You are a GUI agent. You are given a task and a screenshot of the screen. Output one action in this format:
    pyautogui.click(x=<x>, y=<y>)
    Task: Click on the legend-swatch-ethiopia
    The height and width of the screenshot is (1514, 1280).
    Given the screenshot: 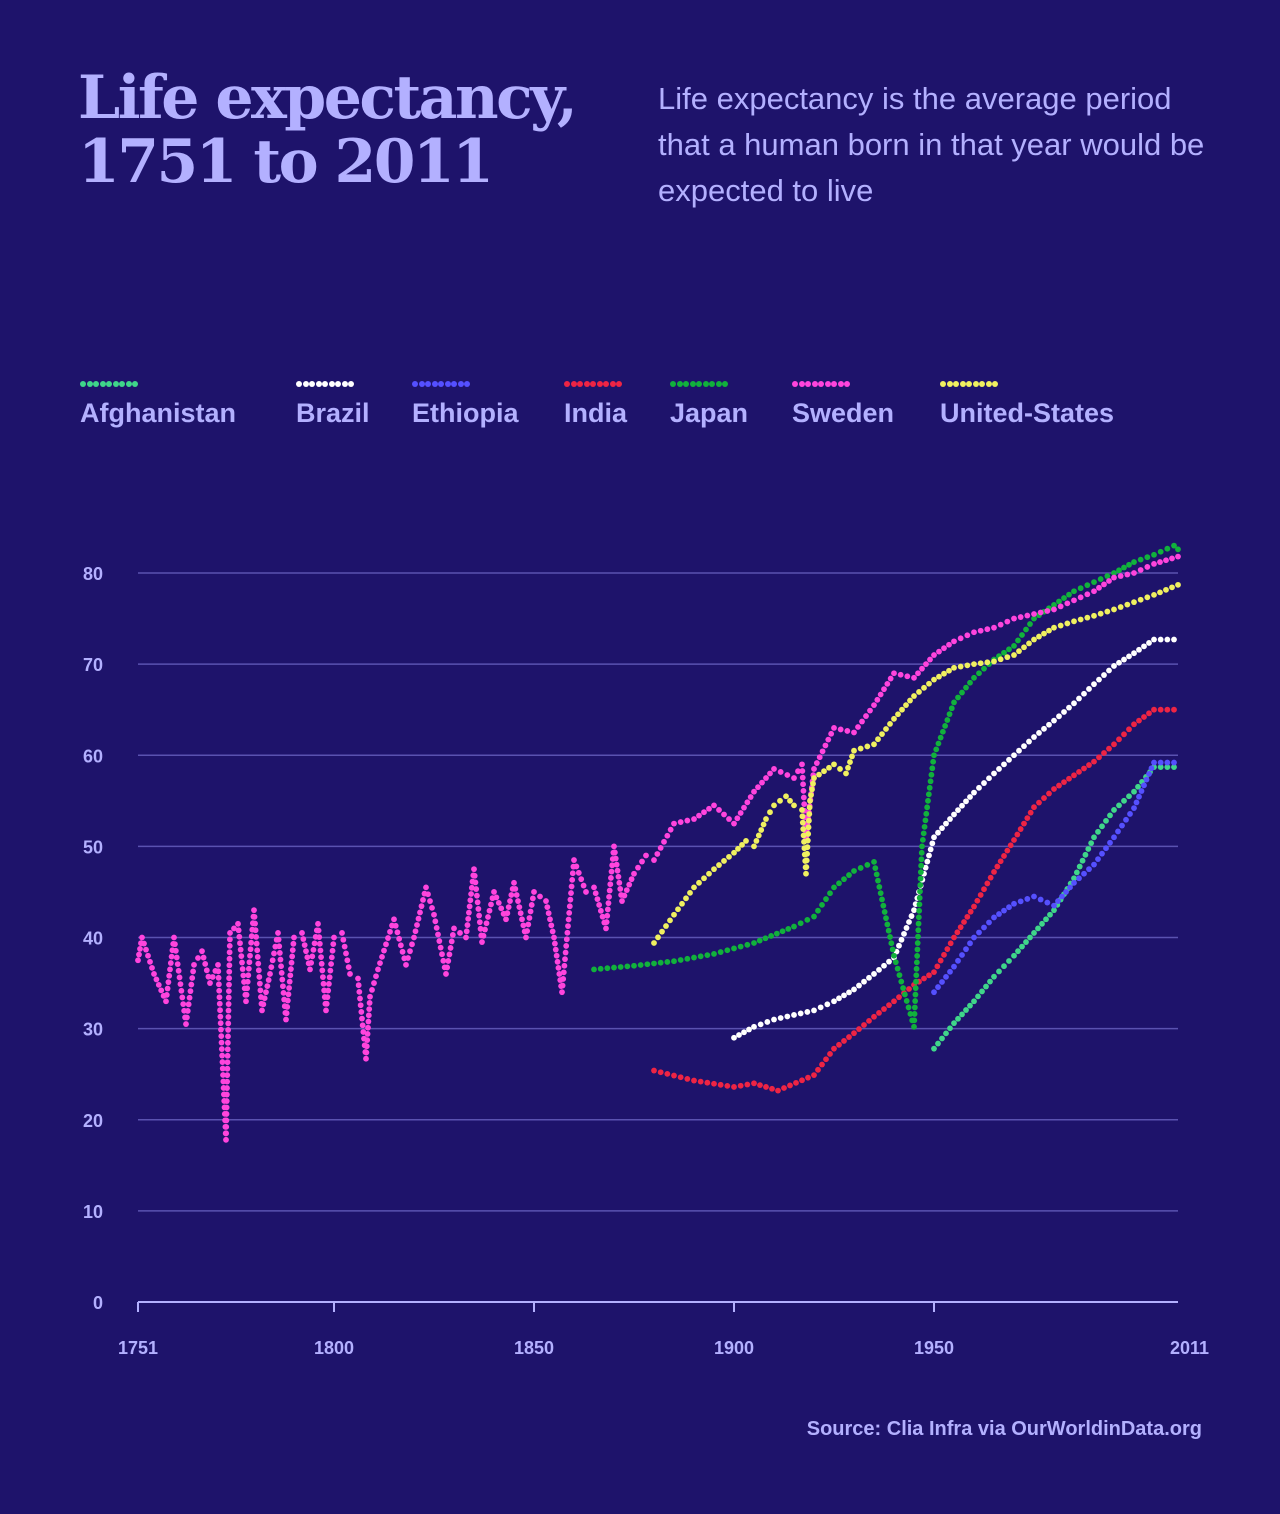 What is the action you would take?
    pyautogui.click(x=465, y=380)
    